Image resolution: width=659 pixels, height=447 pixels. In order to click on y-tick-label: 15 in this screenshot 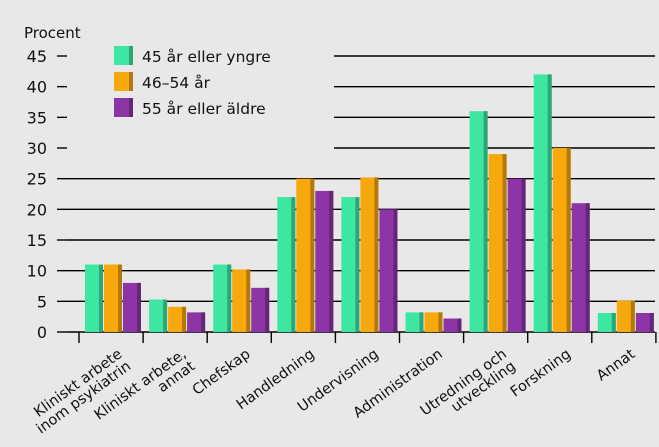, I will do `click(37, 240)`.